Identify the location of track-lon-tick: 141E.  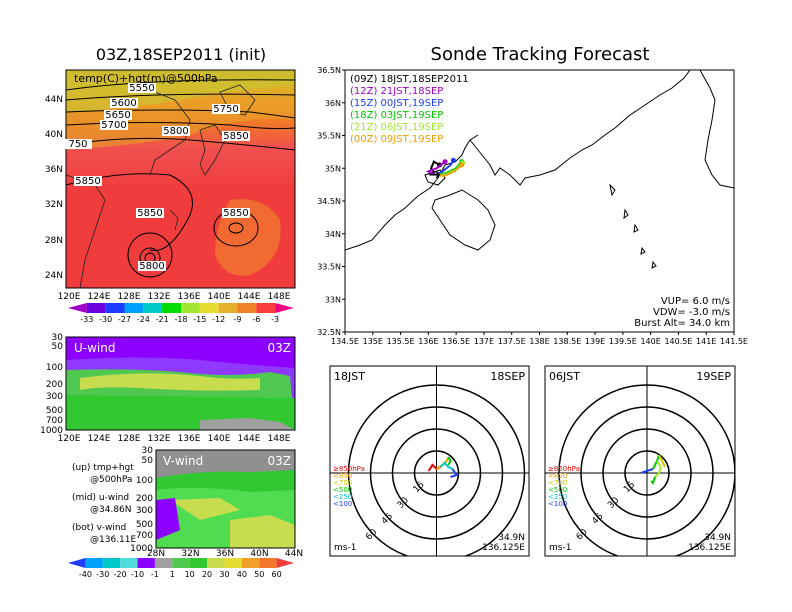
(706, 341).